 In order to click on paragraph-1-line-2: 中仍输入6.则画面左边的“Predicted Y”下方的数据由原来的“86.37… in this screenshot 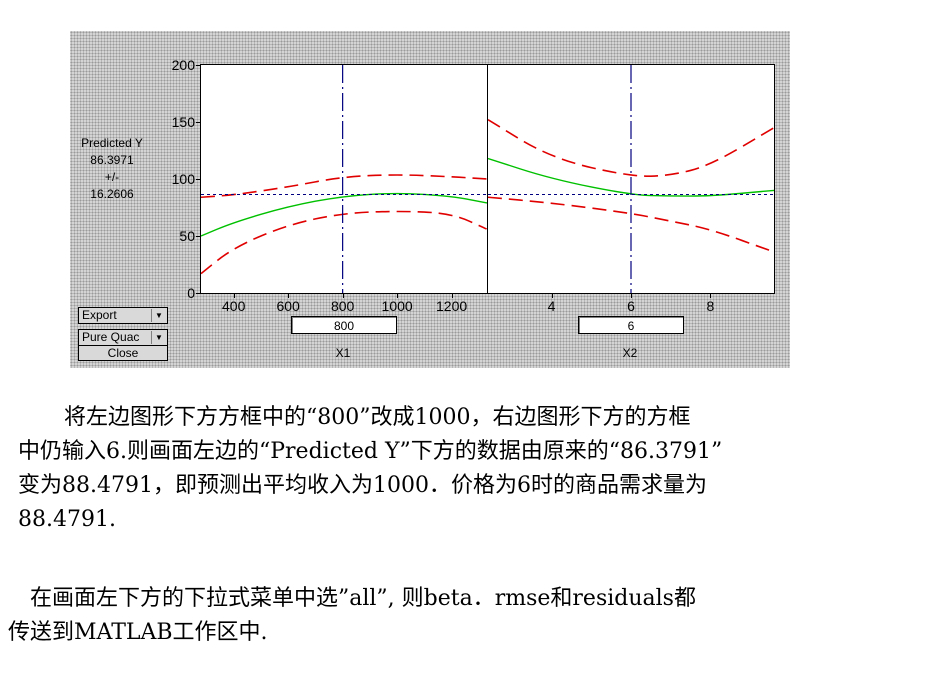, I will do `click(370, 451)`.